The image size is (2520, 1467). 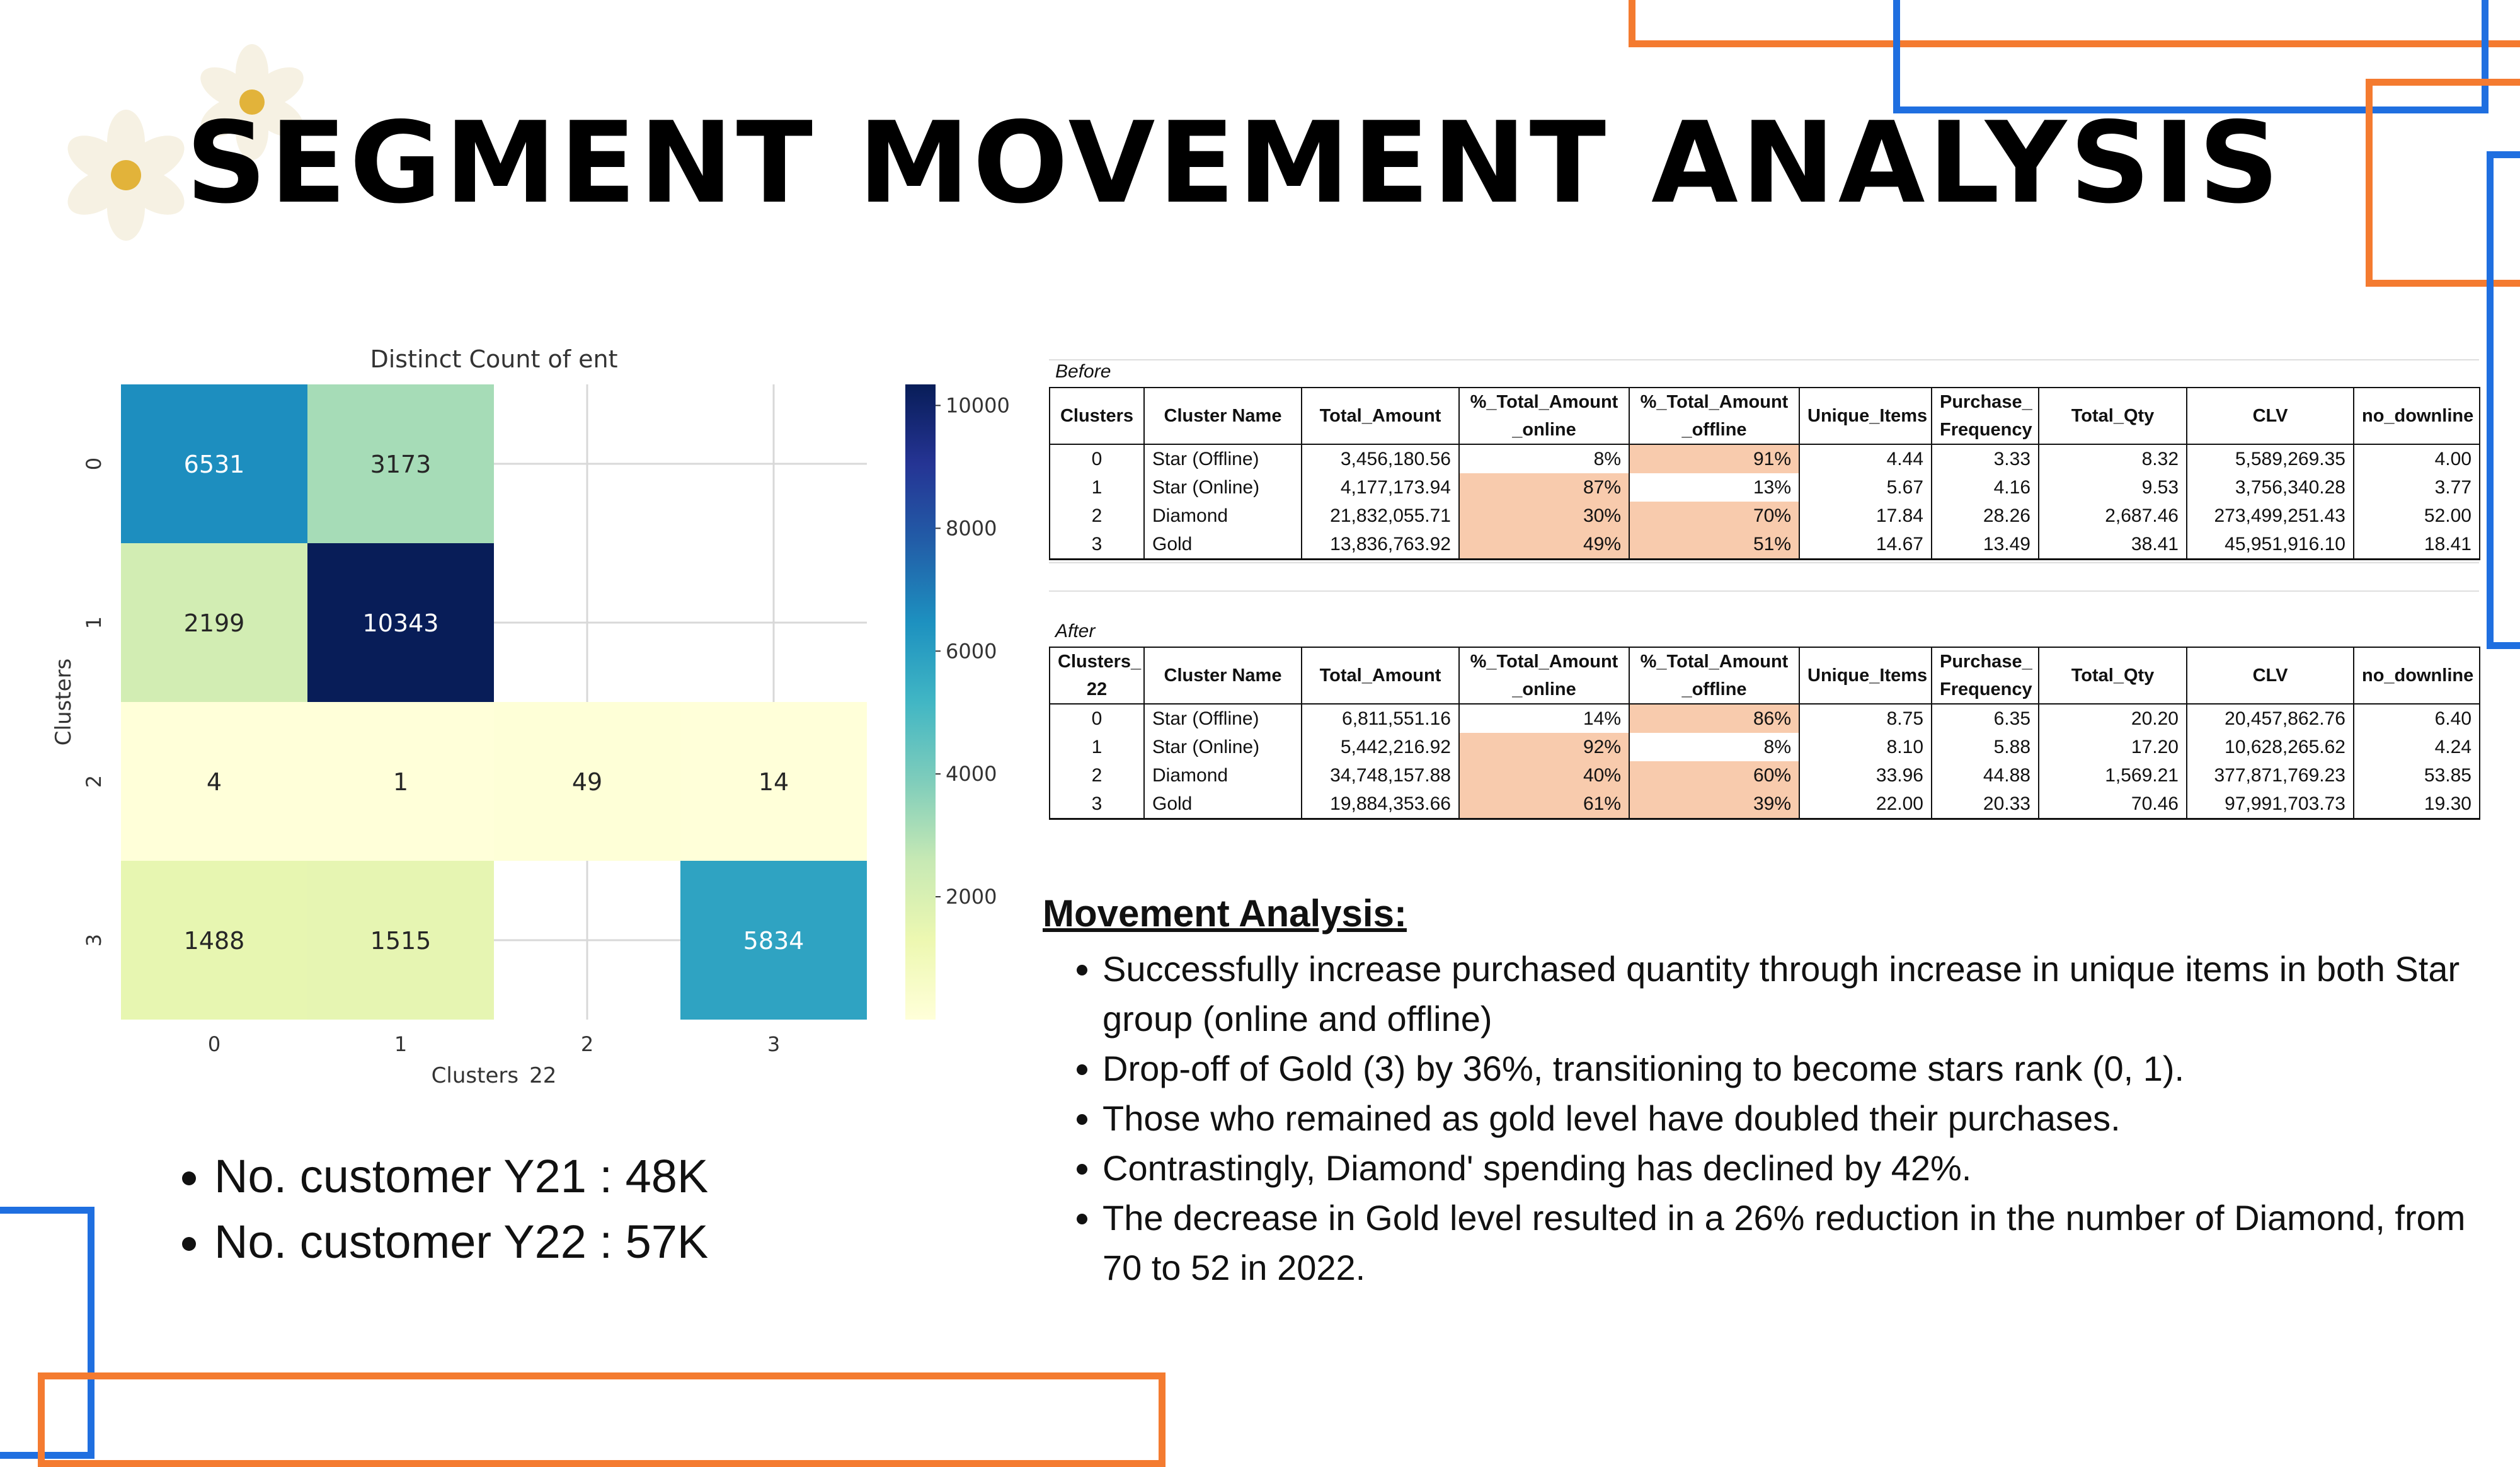 I want to click on table-cell: 87%, so click(x=1544, y=487).